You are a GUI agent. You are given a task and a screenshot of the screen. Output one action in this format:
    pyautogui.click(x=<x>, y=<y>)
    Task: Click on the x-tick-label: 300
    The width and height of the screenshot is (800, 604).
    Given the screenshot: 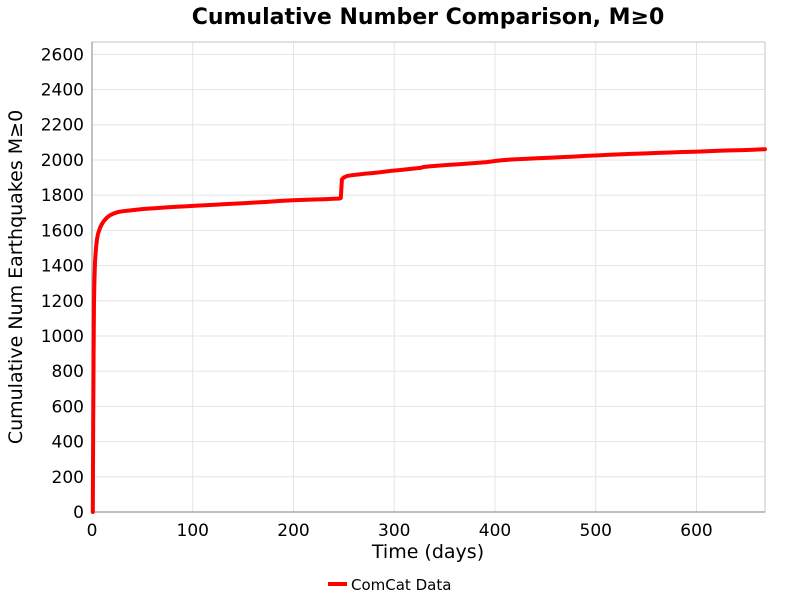 What is the action you would take?
    pyautogui.click(x=394, y=531)
    